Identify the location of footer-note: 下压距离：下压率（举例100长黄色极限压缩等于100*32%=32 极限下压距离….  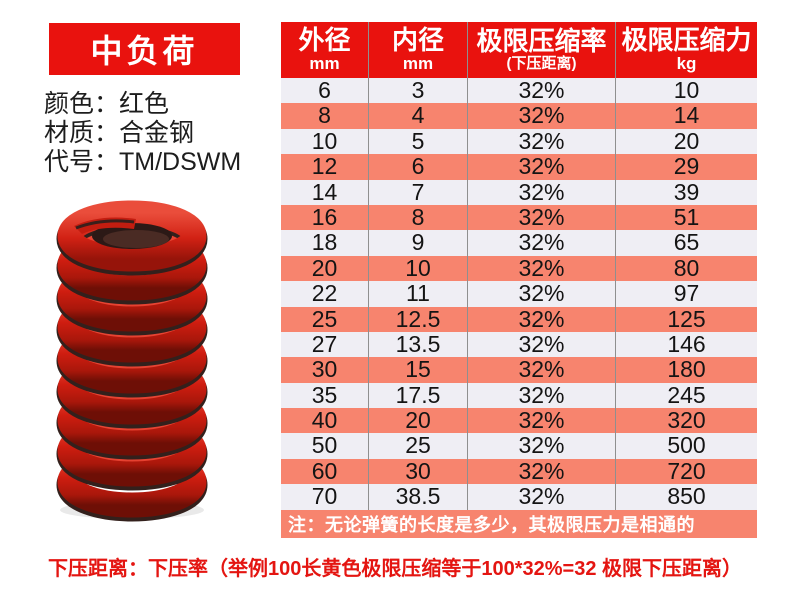
(395, 566).